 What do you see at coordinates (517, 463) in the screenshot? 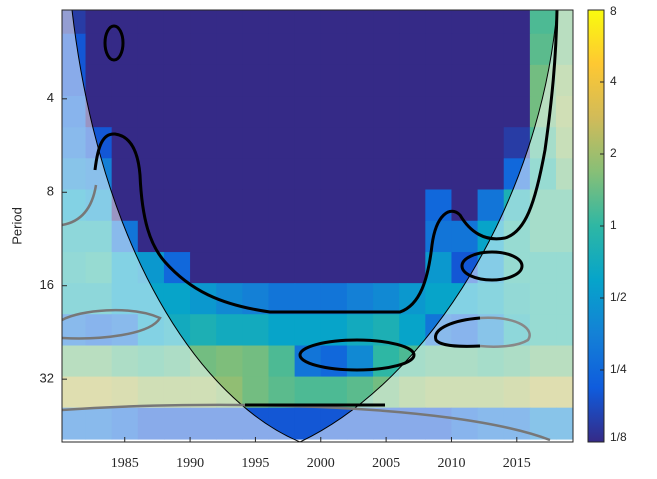
I see `x-tick-label: 2015` at bounding box center [517, 463].